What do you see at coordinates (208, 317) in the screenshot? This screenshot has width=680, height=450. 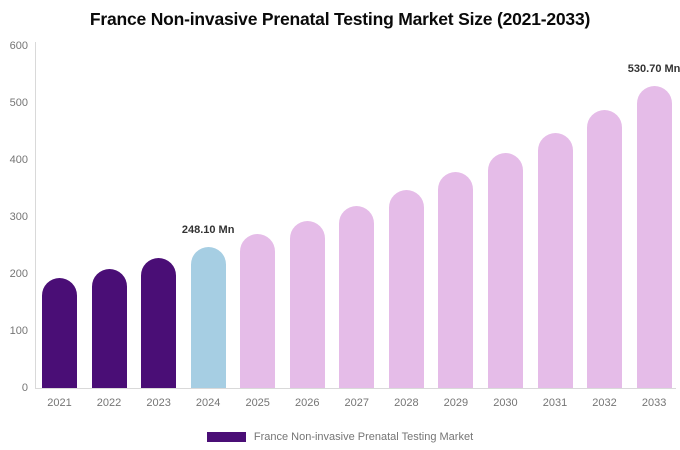 I see `bar-2024` at bounding box center [208, 317].